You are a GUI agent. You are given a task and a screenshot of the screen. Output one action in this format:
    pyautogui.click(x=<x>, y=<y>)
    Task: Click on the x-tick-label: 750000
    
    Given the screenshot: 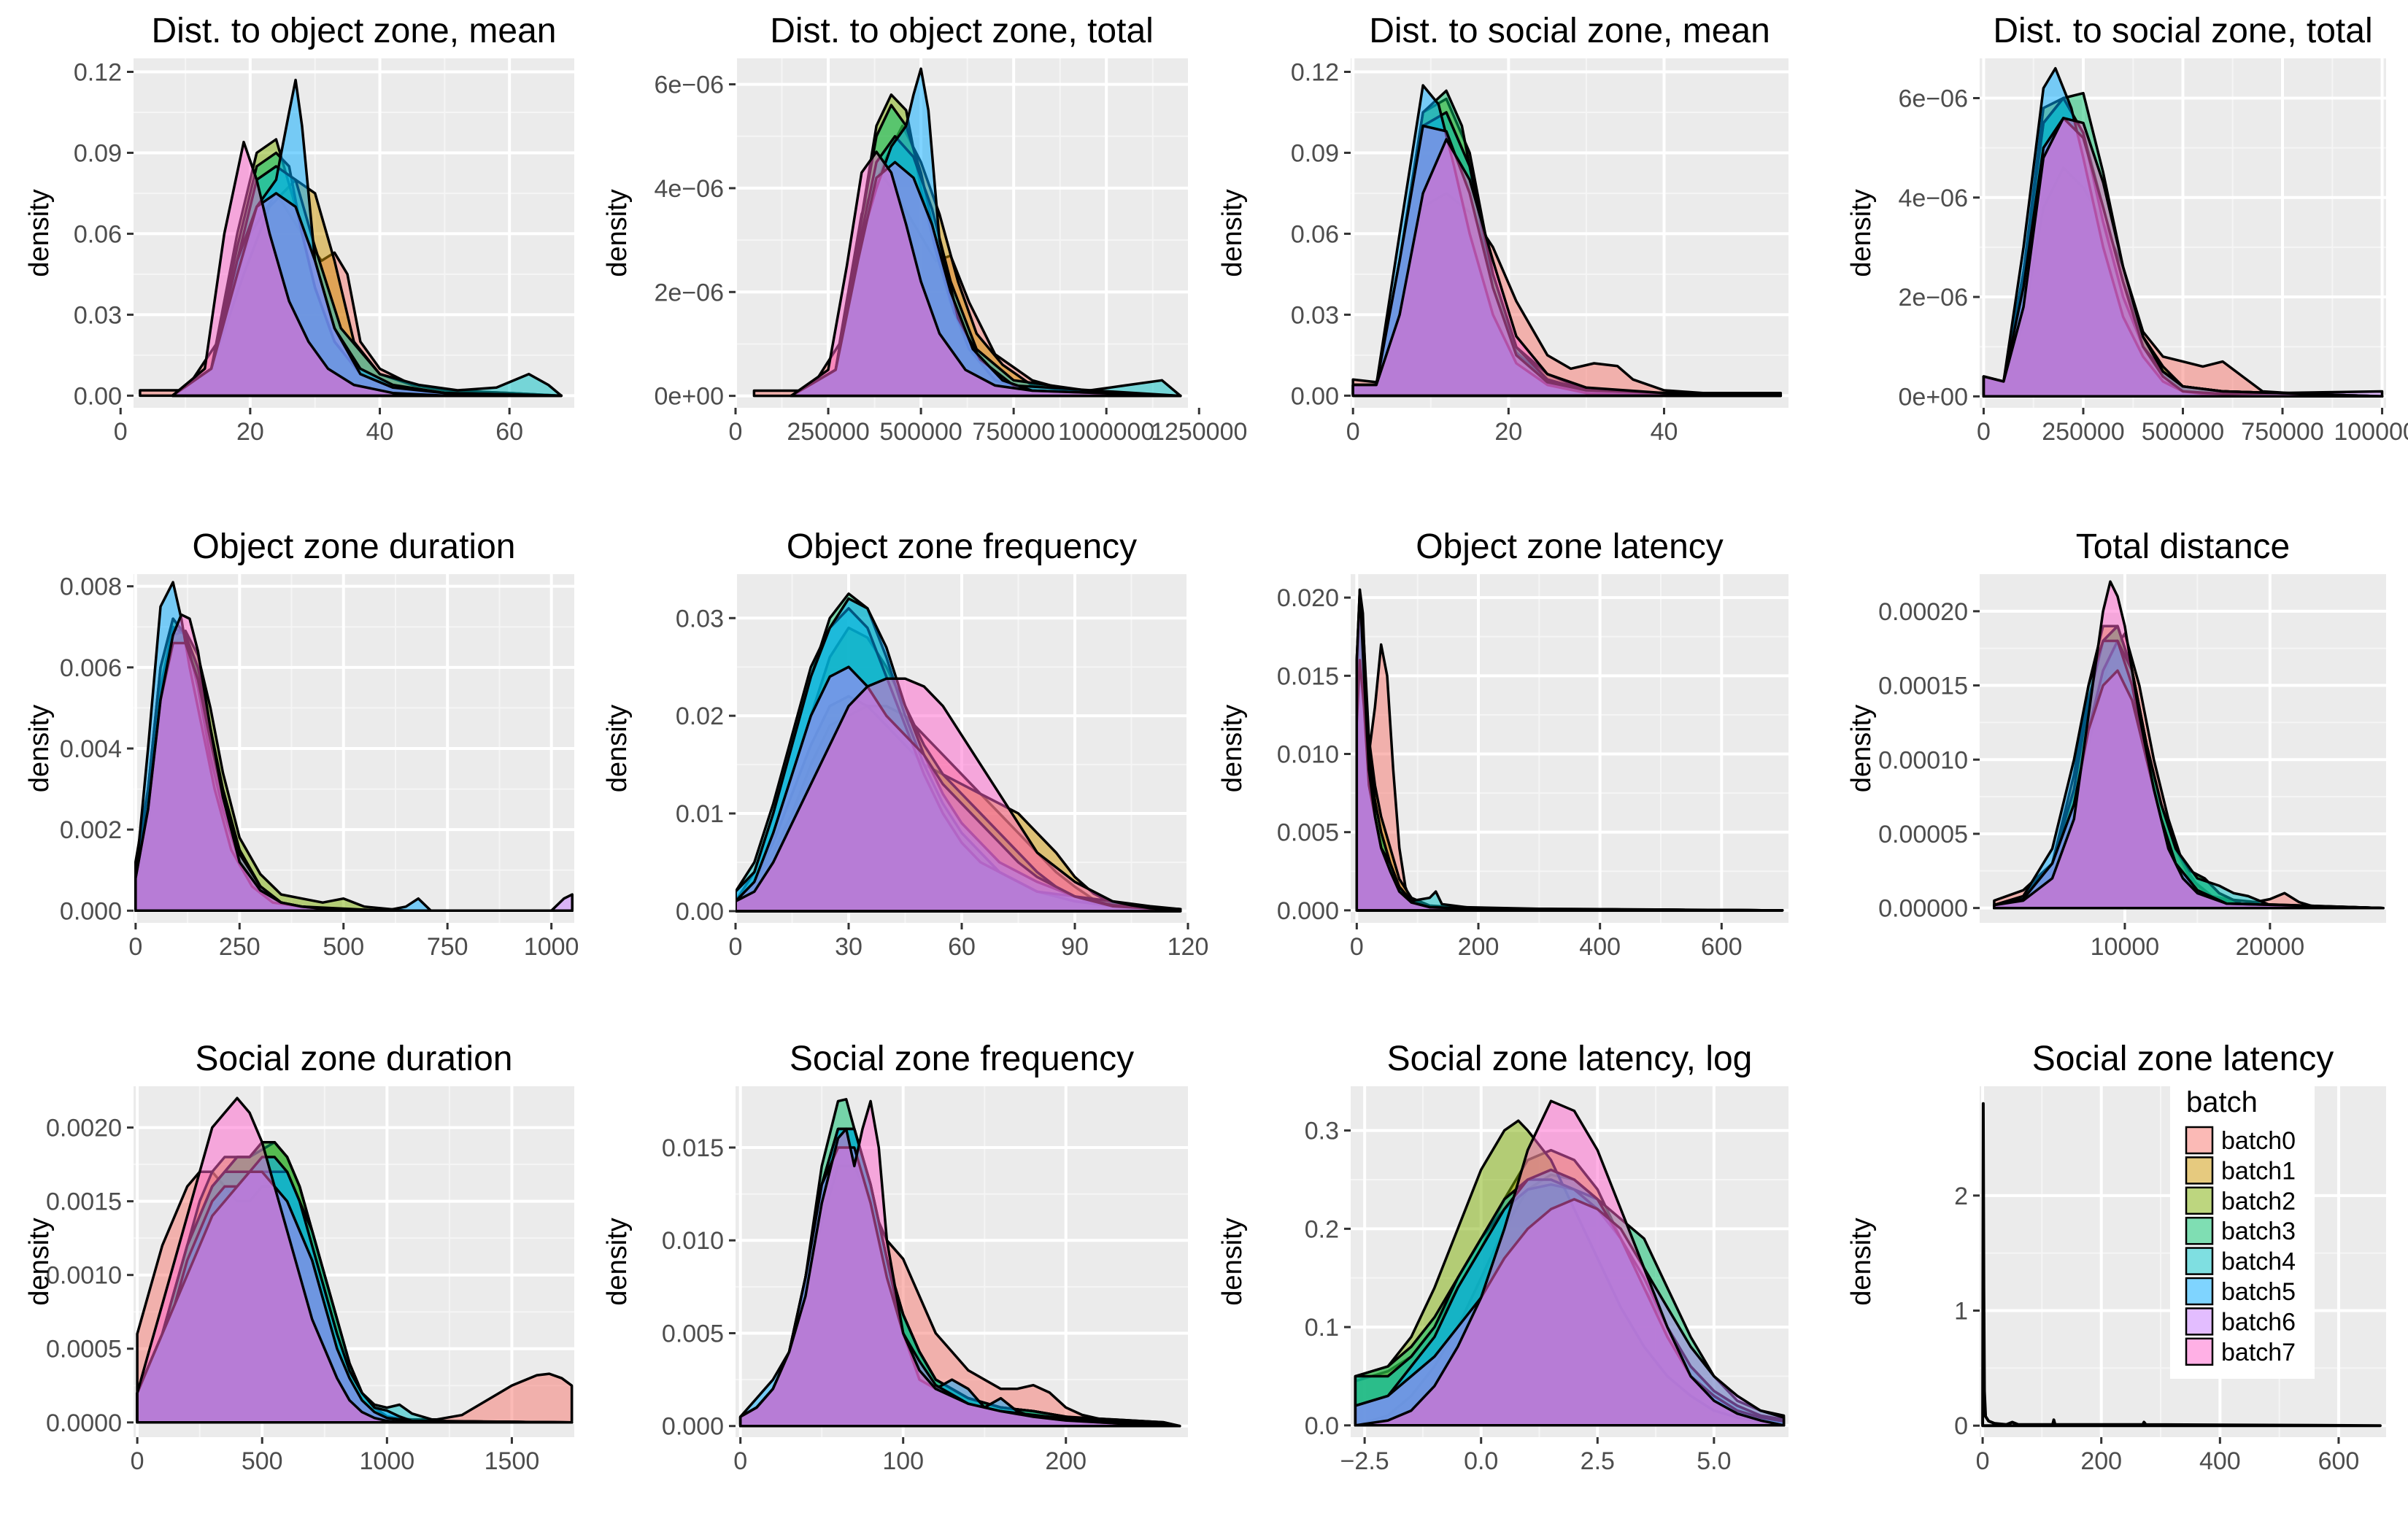 What is the action you would take?
    pyautogui.click(x=2282, y=432)
    